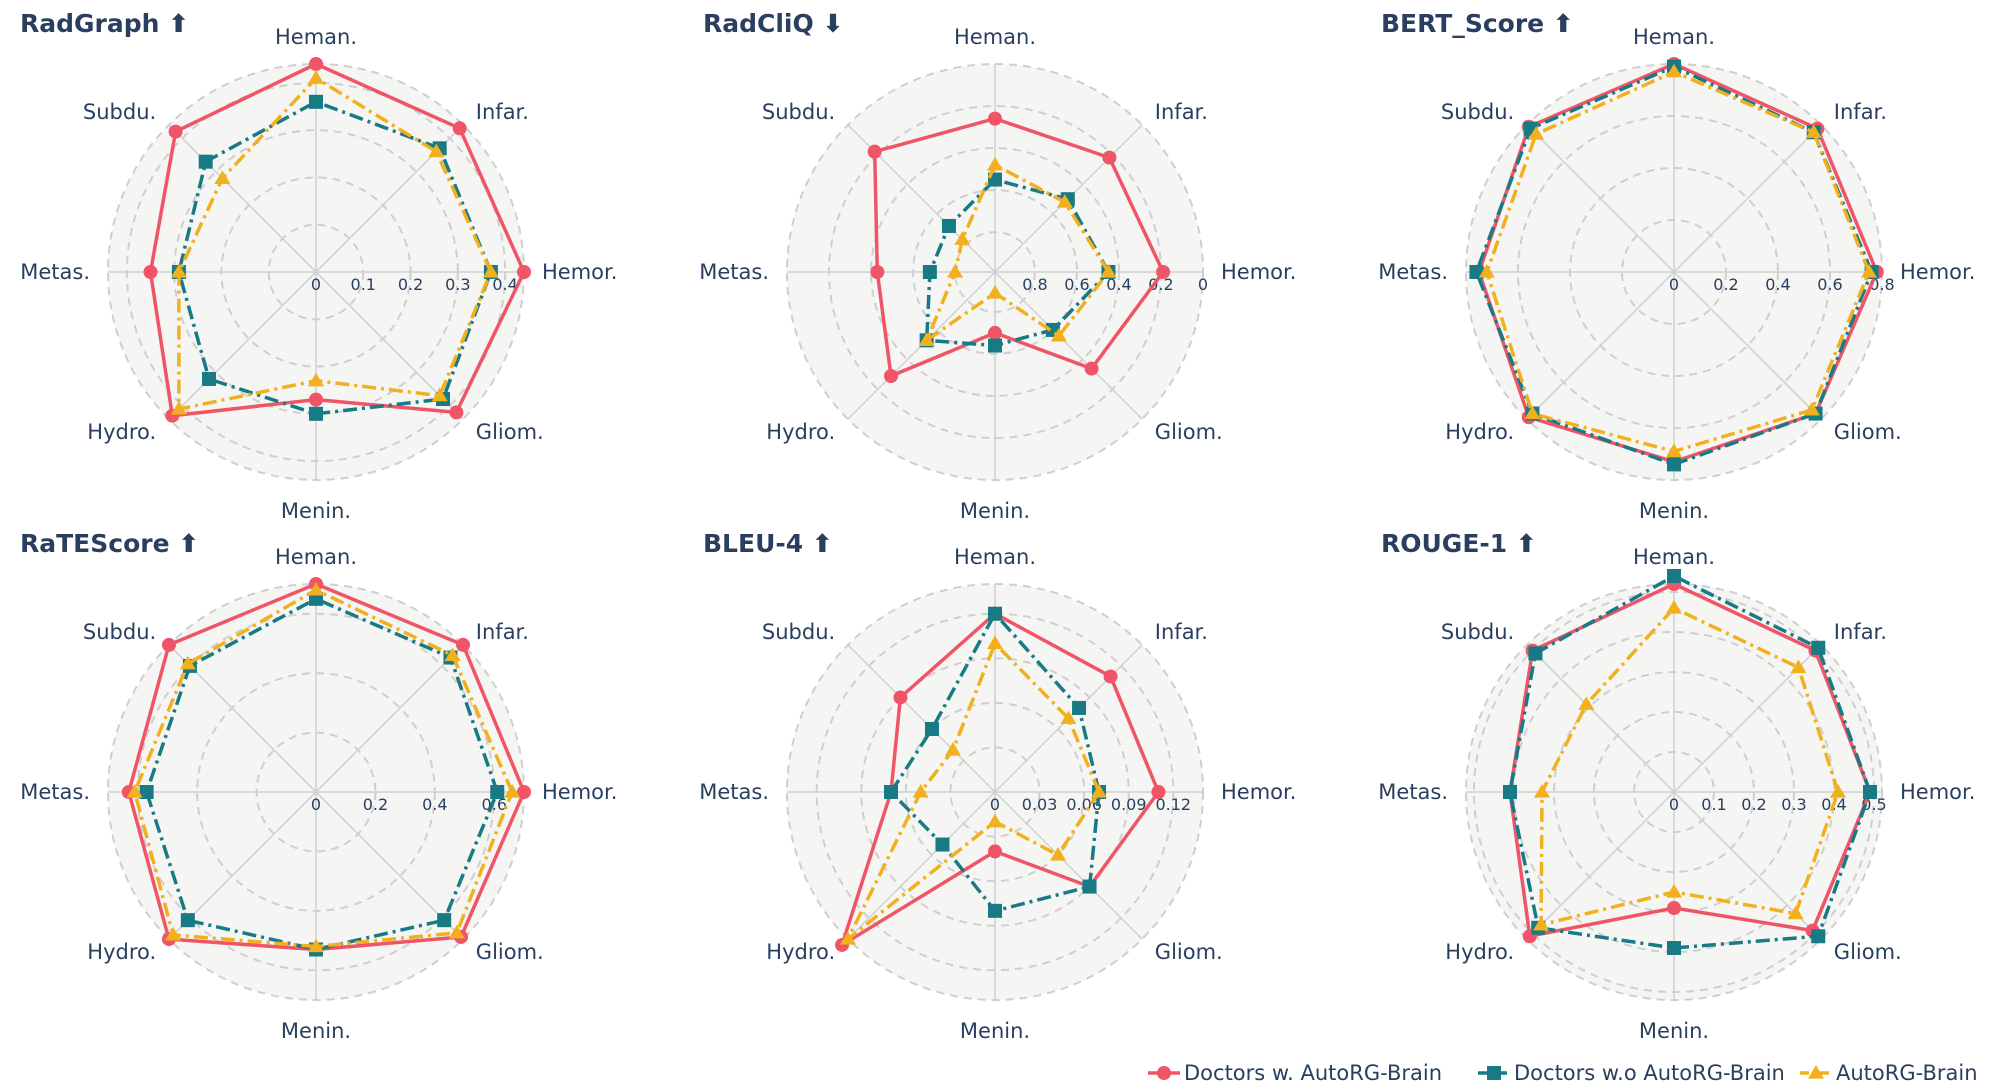 The height and width of the screenshot is (1090, 1998). What do you see at coordinates (1649, 1073) in the screenshot?
I see `legend-label: Doctors w.o AutoRG-Brain` at bounding box center [1649, 1073].